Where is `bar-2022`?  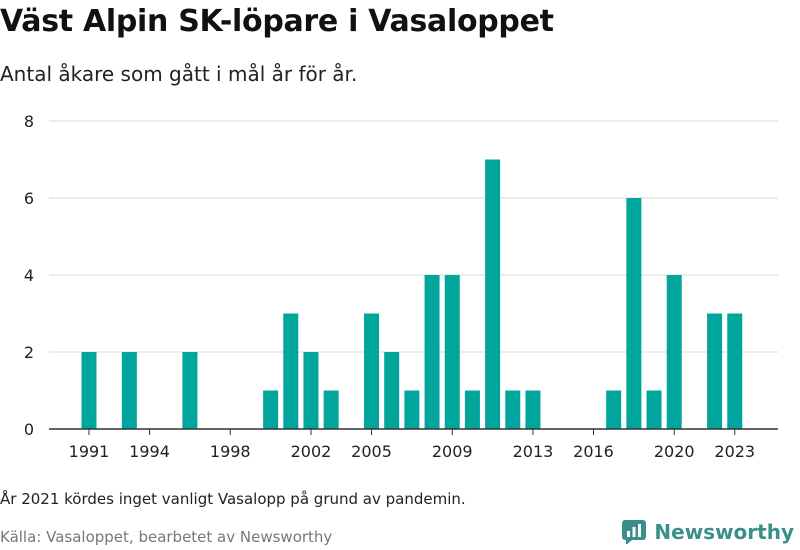
bar-2022 is located at coordinates (715, 371).